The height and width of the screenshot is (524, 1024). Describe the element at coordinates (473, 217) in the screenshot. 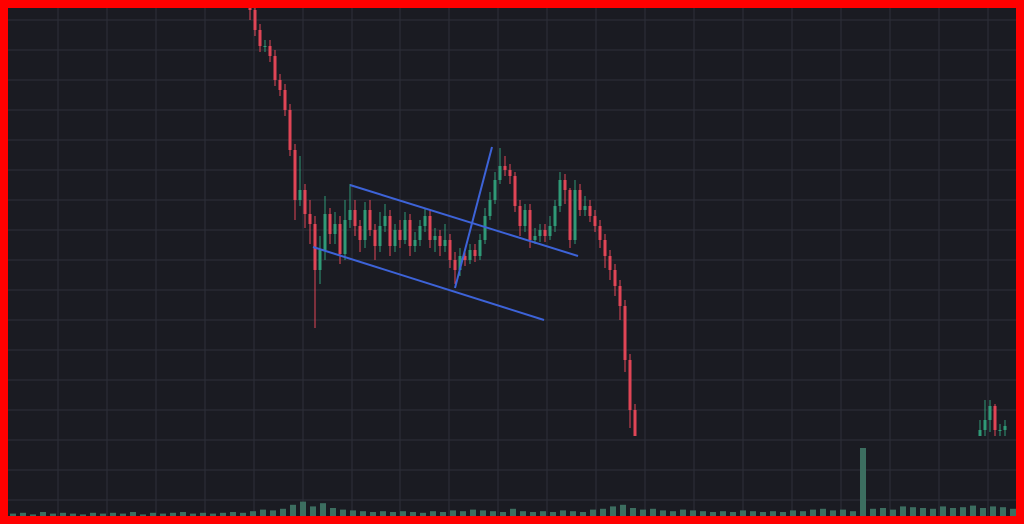

I see `breakout-line` at that location.